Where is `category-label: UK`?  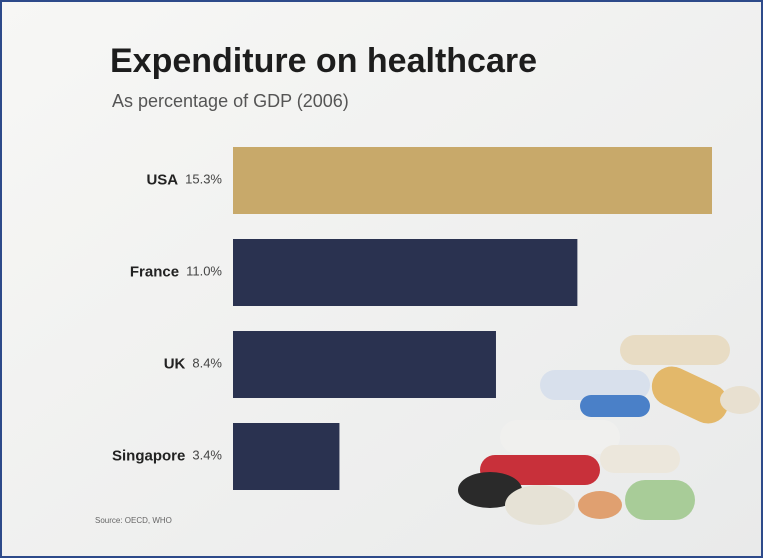 category-label: UK is located at coordinates (175, 363).